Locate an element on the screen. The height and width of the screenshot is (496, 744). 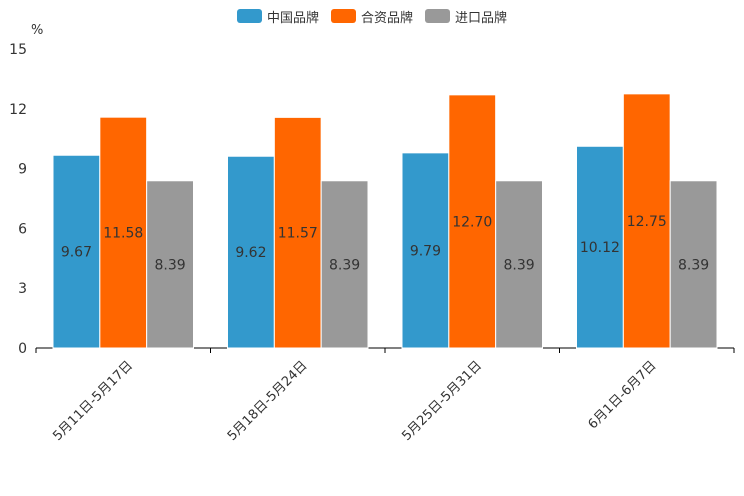
data-label-china-brand: 10.12 is located at coordinates (600, 248).